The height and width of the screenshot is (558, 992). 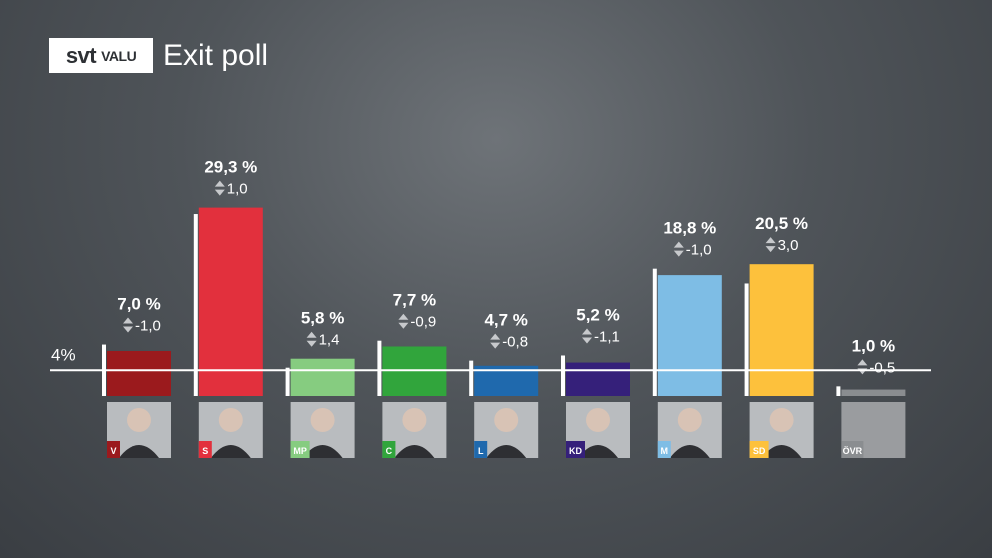 I want to click on change-label-c: -0,9, so click(x=423, y=322).